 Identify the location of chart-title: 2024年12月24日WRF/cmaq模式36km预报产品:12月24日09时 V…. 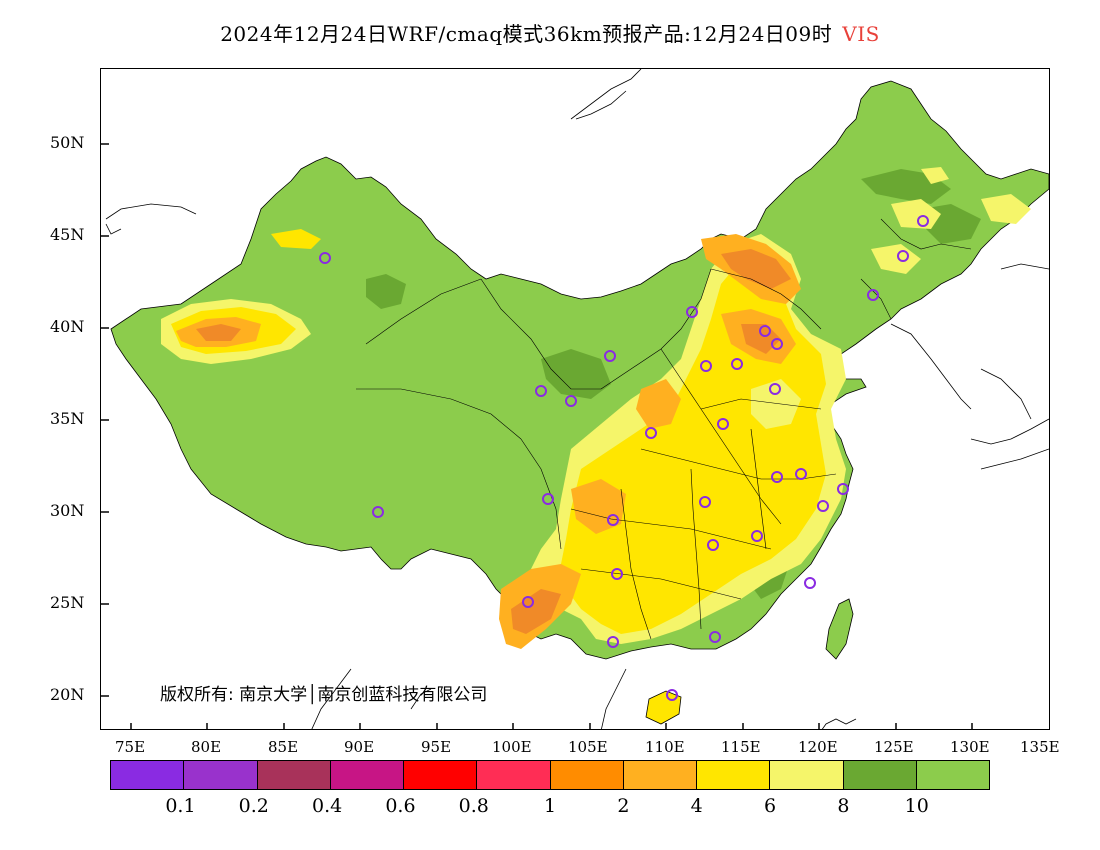
(550, 32).